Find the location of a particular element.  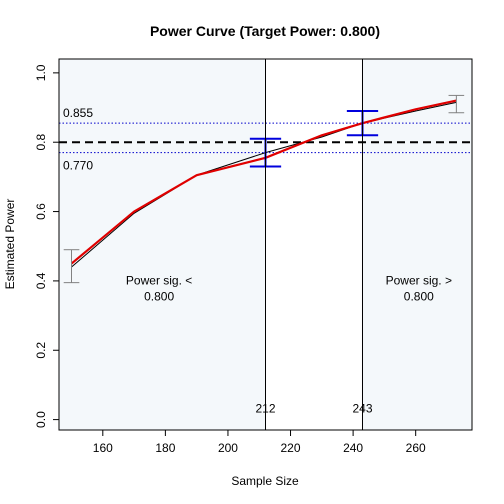

y-tick-label-3: 0.6 is located at coordinates (41, 211).